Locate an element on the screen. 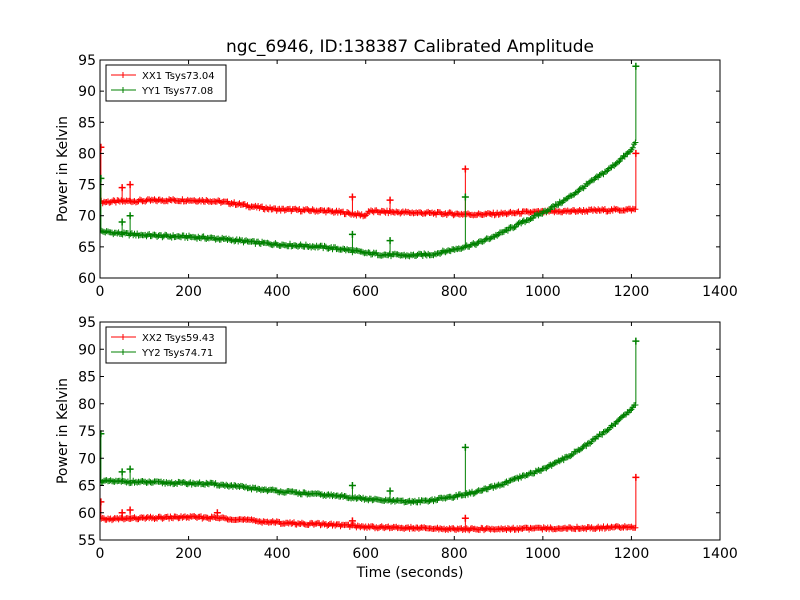  legend-entry: XX1 Tsys73.04 is located at coordinates (178, 76).